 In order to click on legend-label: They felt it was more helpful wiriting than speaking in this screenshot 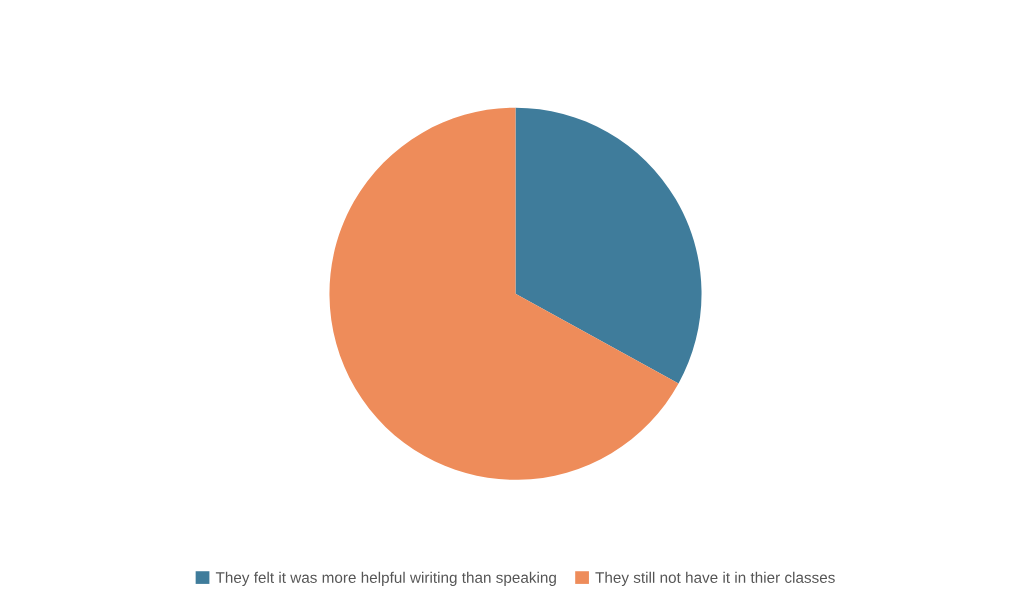, I will do `click(385, 579)`.